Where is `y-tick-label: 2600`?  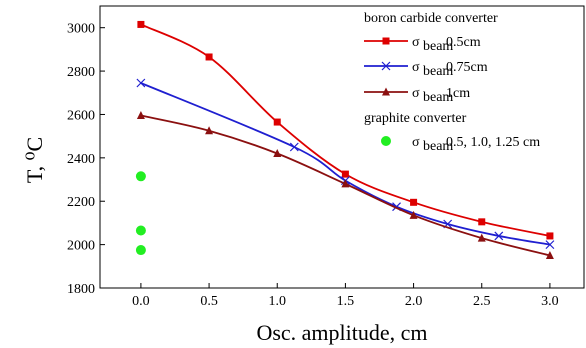 y-tick-label: 2600 is located at coordinates (81, 115).